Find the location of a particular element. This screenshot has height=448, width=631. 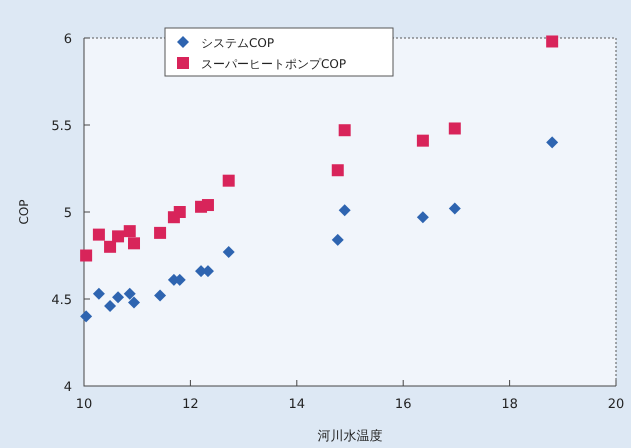

x-tick-label: 18 is located at coordinates (509, 404).